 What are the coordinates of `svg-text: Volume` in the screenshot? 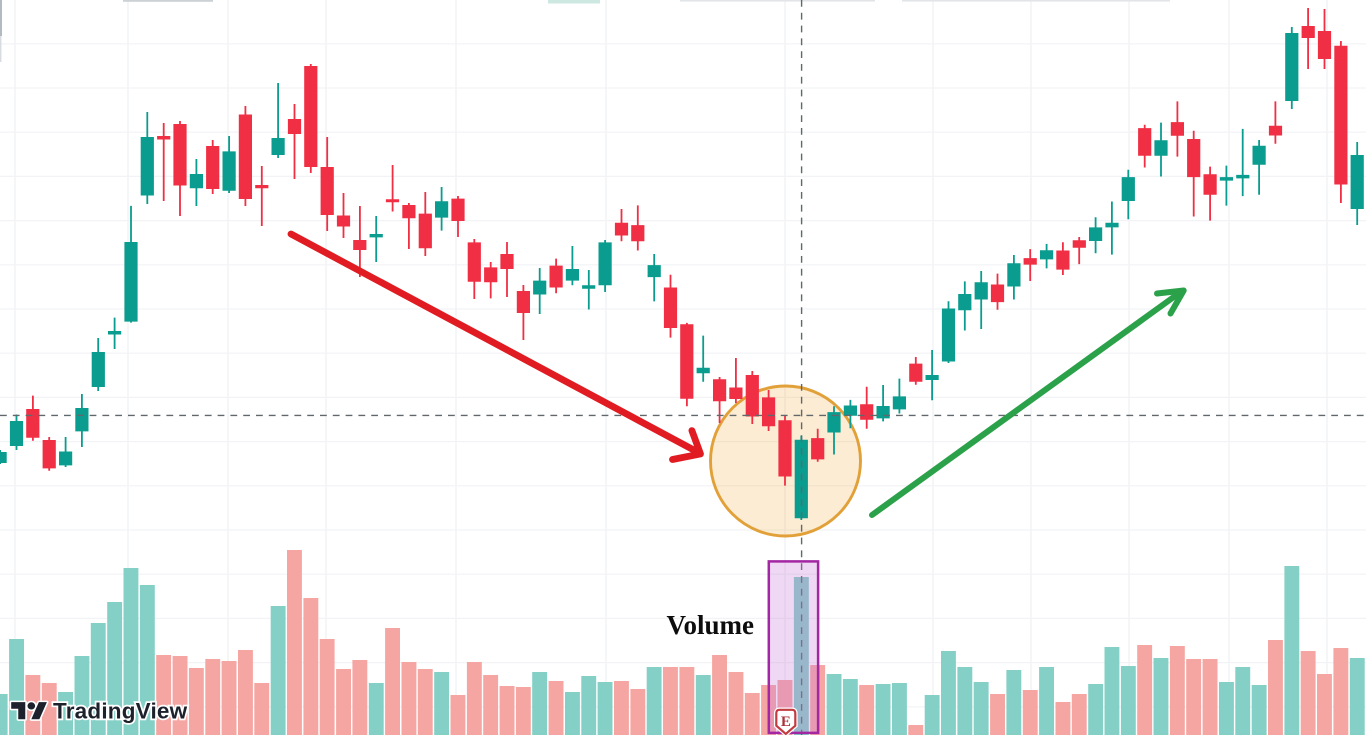 It's located at (711, 625).